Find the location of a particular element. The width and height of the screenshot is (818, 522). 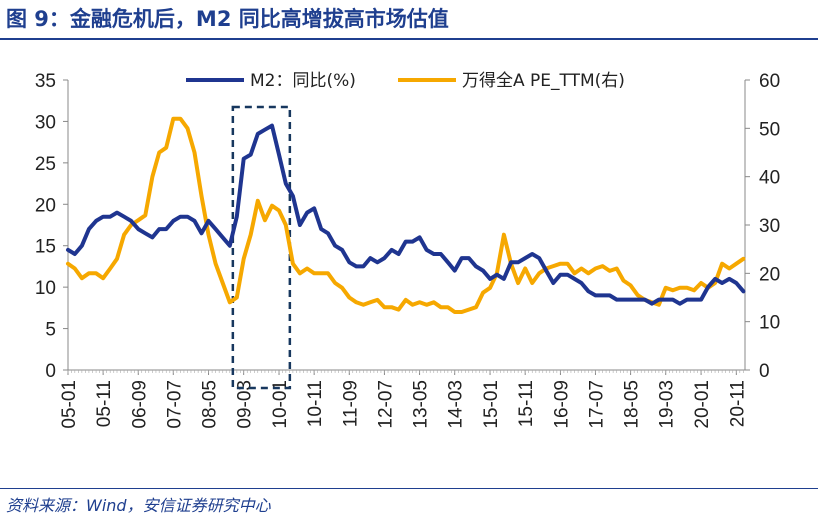

x-tick-label: 05-11 is located at coordinates (104, 403).